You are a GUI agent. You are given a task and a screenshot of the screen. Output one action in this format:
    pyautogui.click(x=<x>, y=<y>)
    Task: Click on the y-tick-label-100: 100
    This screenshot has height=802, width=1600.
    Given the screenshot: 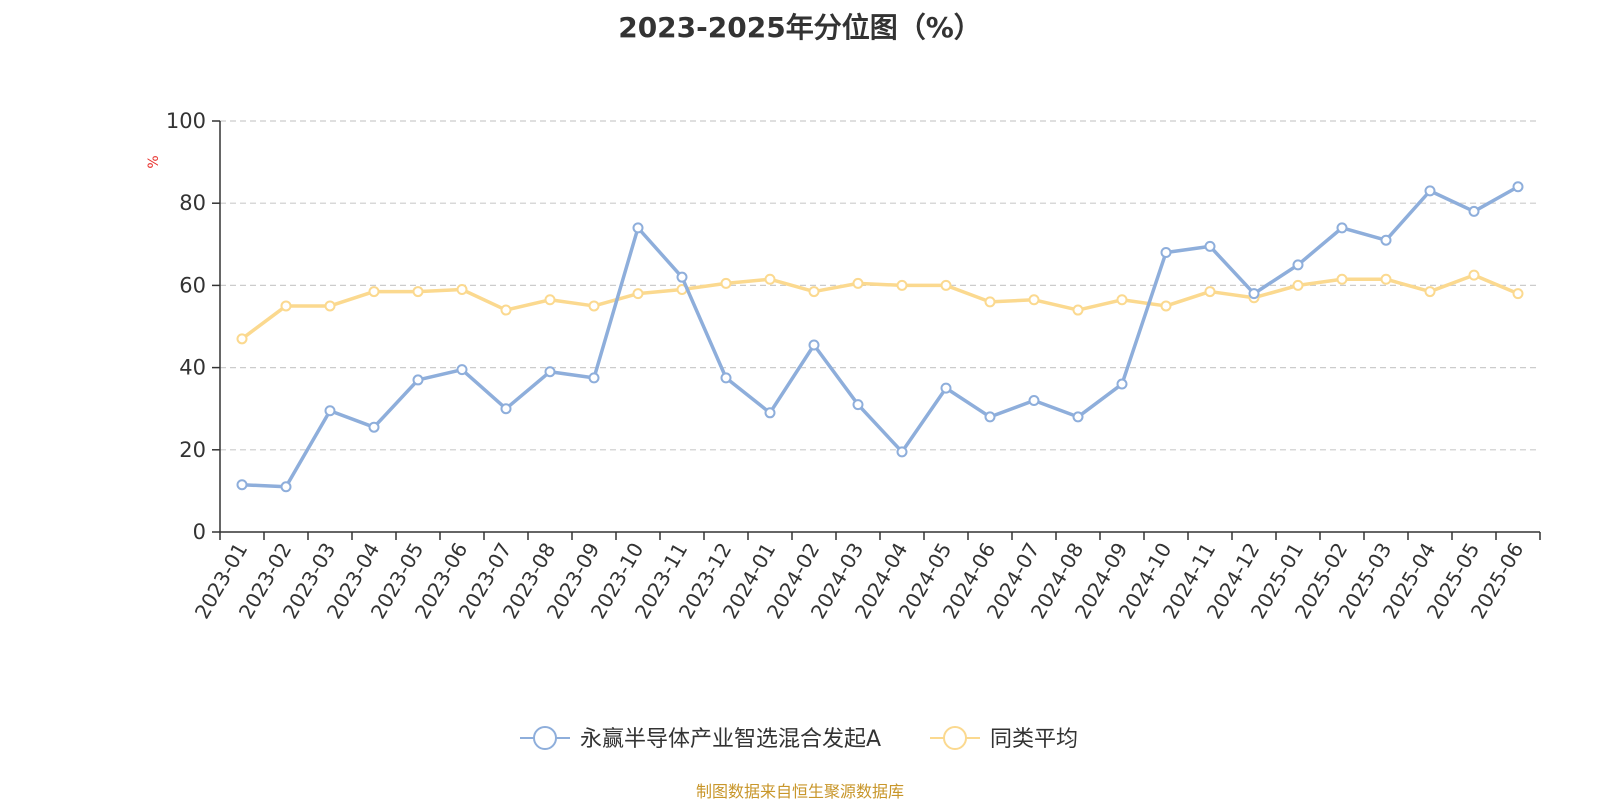 What is the action you would take?
    pyautogui.click(x=186, y=121)
    